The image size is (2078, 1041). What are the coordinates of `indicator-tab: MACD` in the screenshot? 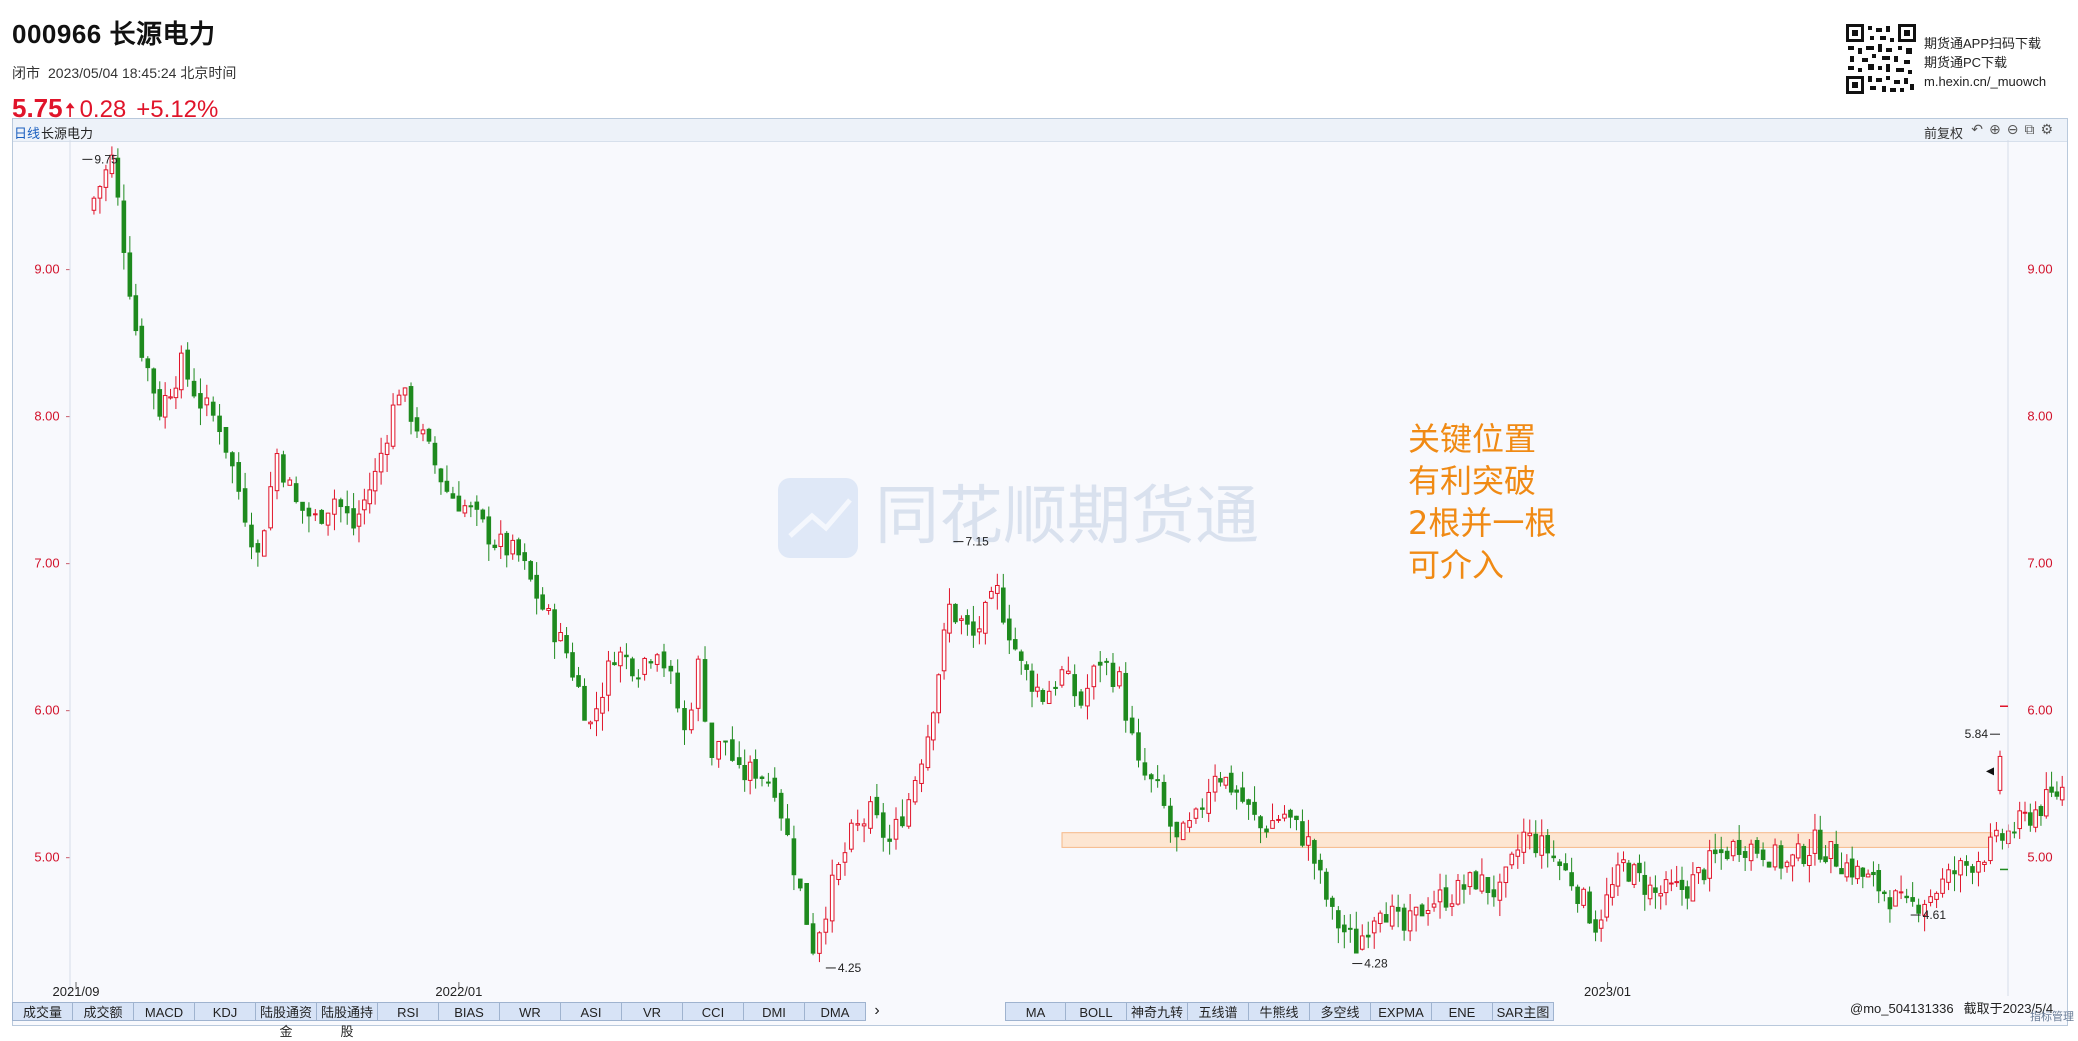 It's located at (164, 1011).